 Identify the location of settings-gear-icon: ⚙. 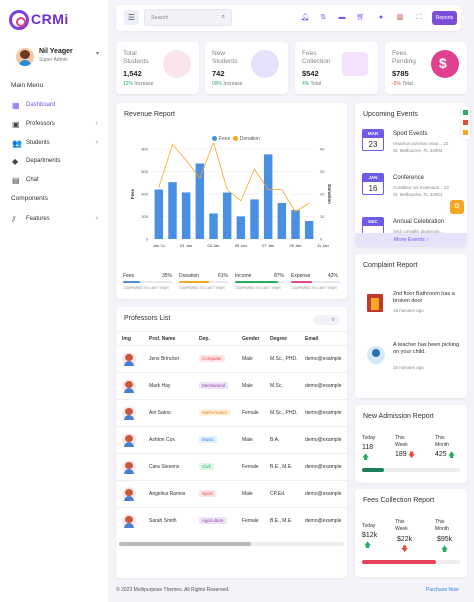
(457, 207).